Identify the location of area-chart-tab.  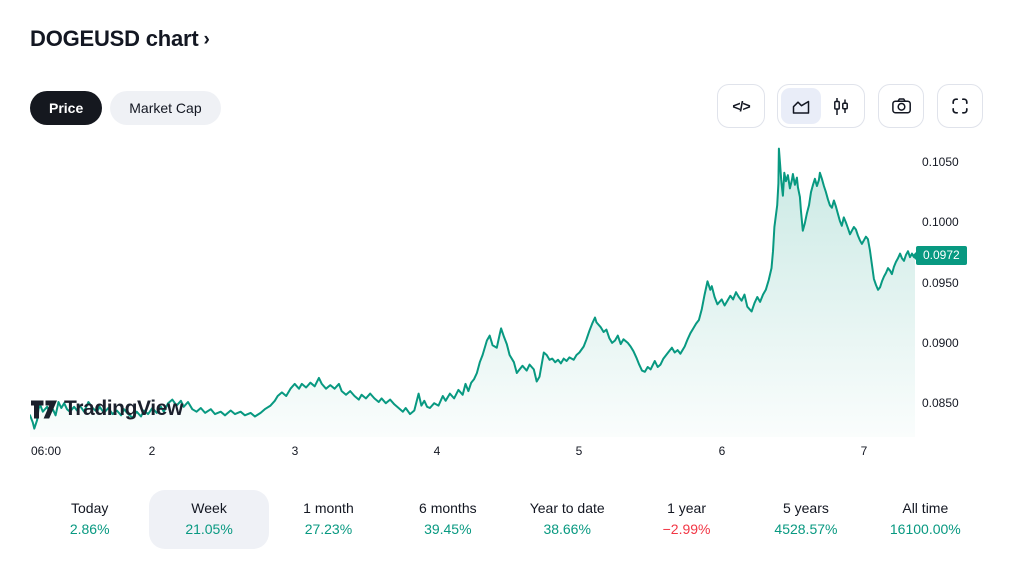
(801, 106).